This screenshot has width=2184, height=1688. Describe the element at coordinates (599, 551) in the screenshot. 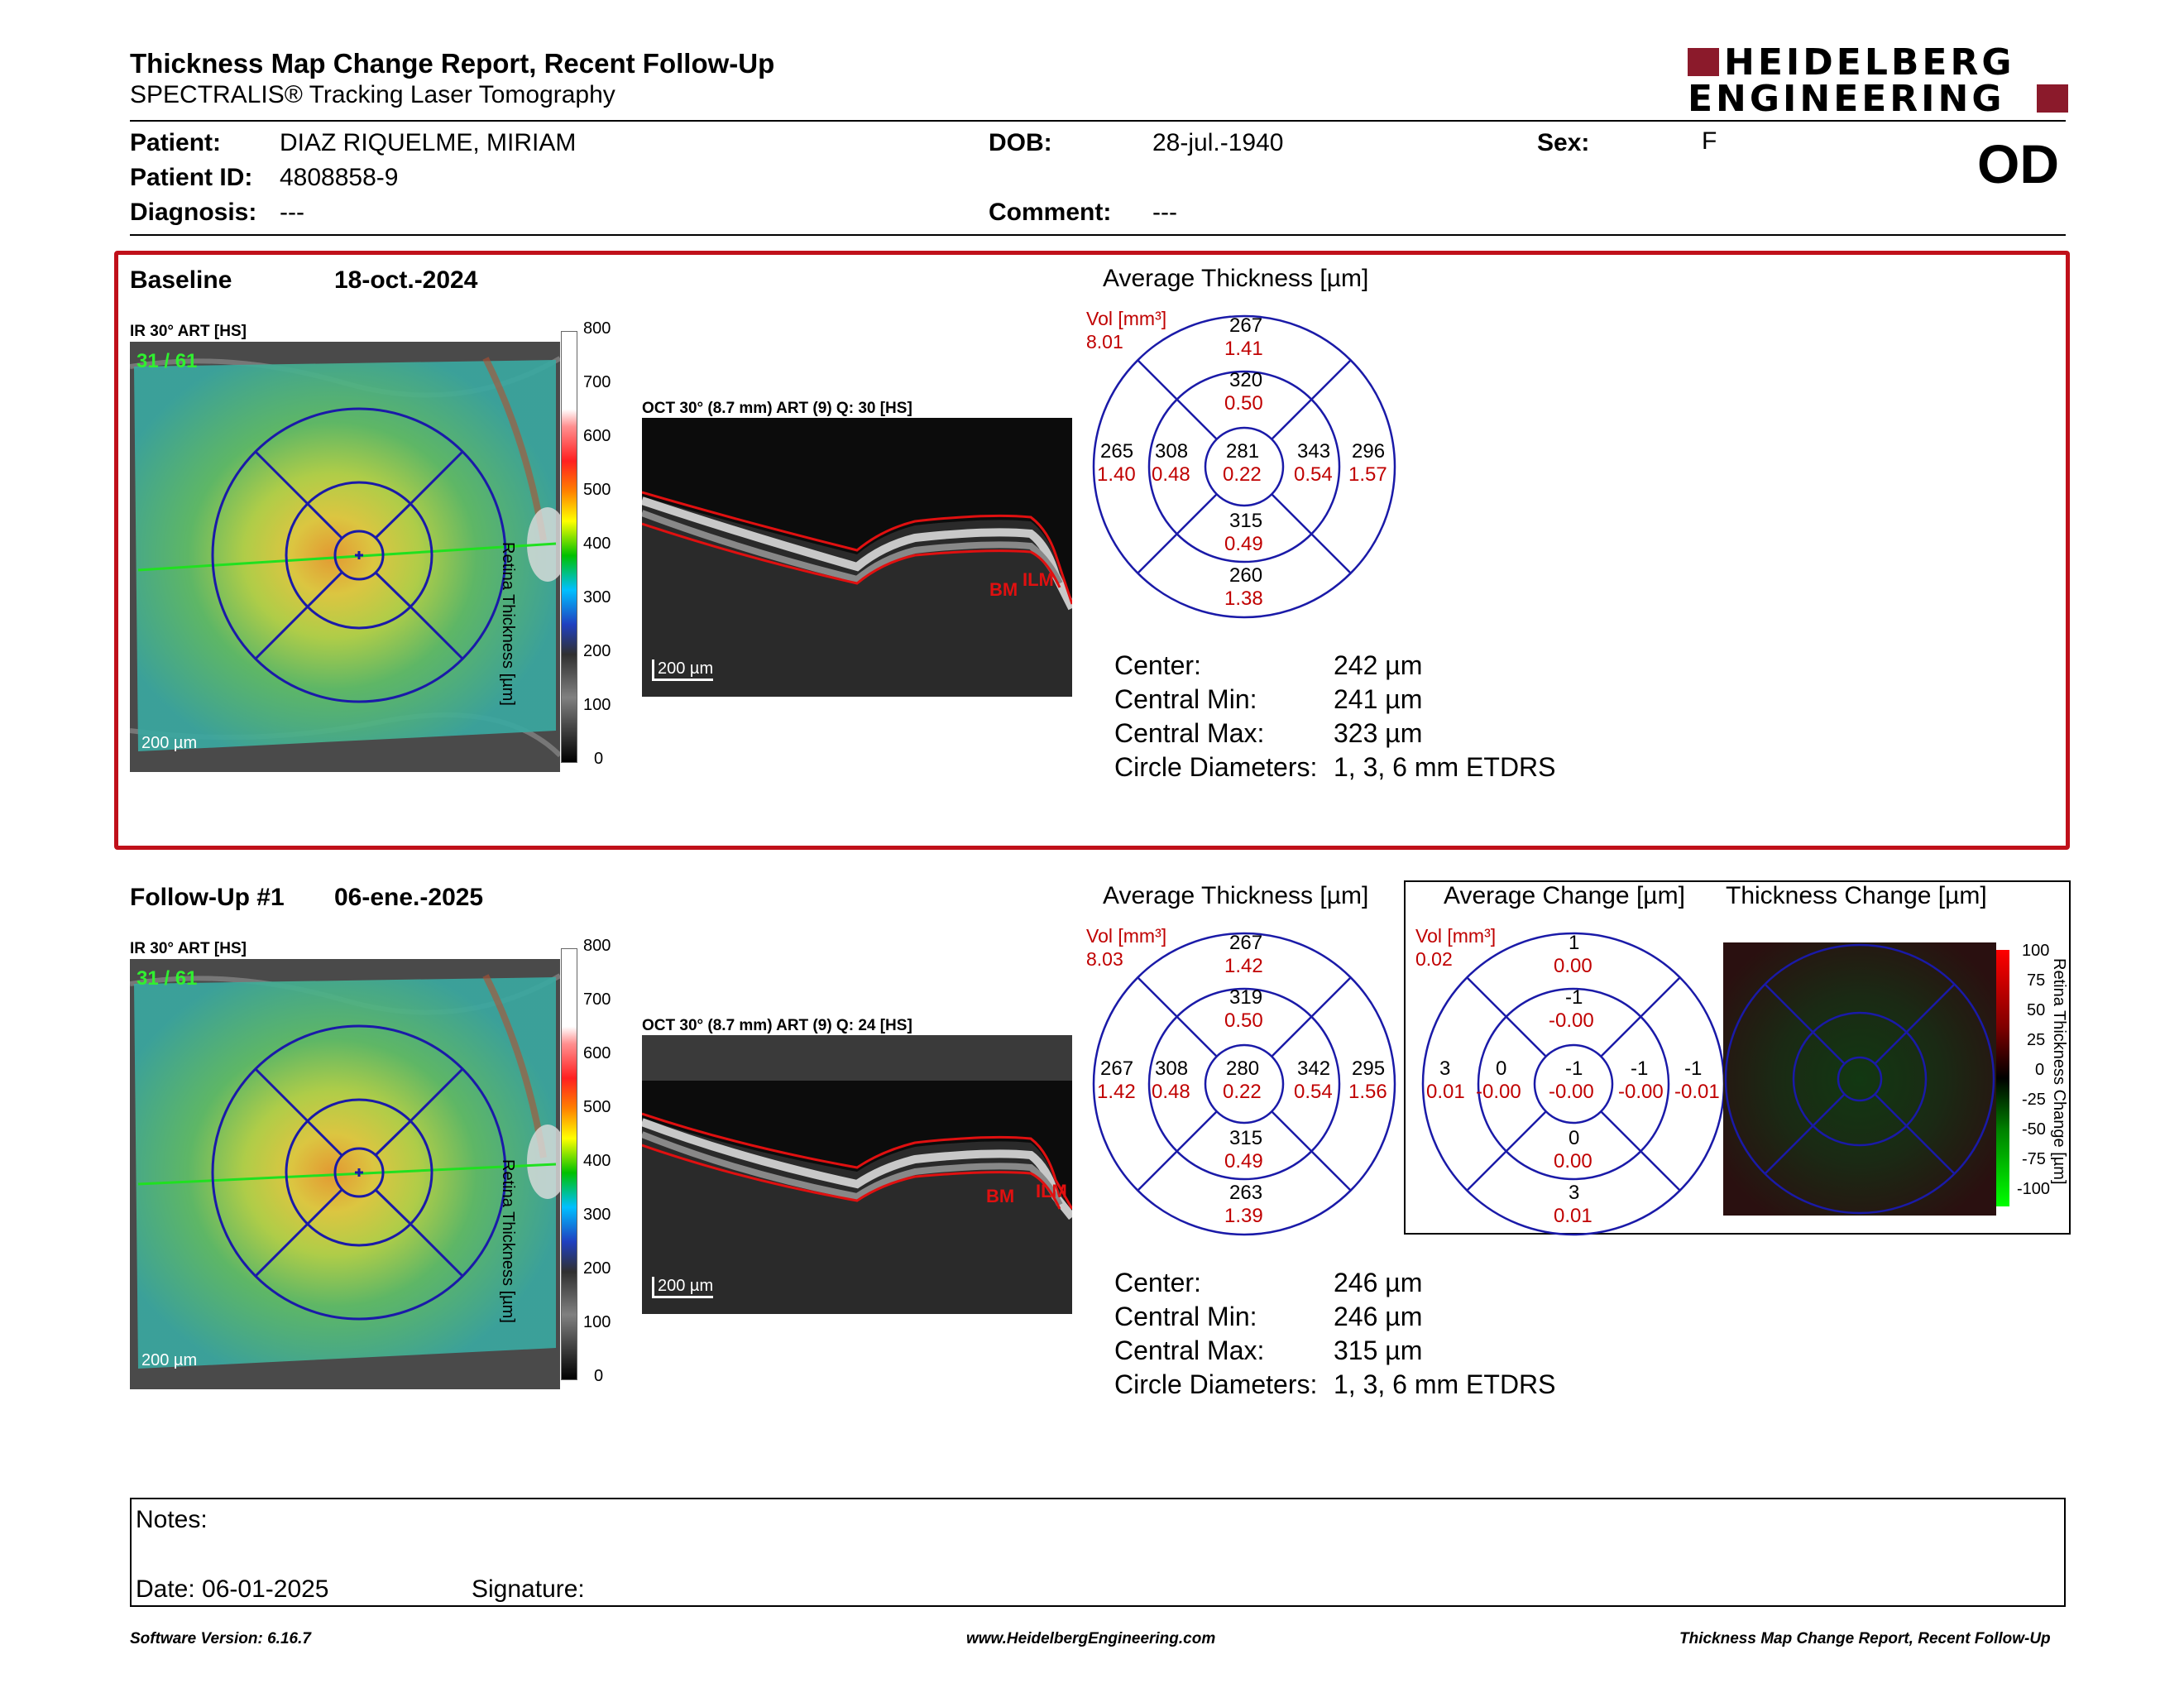

I see `baseline-colorbar-ticks: 800 700 600 500 400 300 200 100 0` at that location.